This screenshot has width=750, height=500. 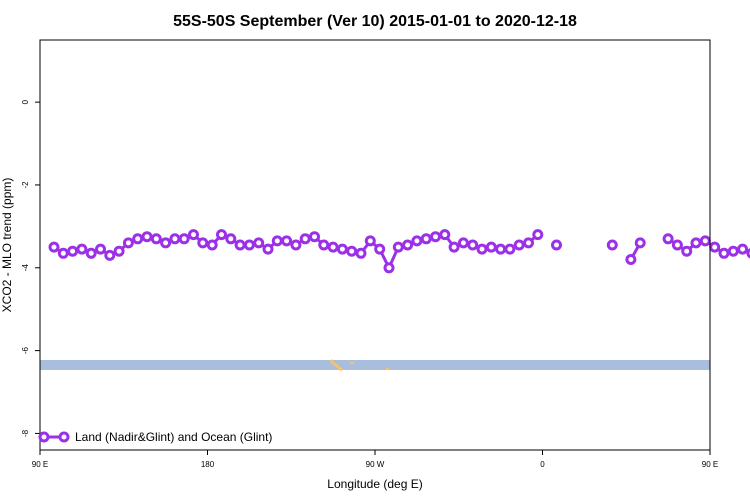 I want to click on legend: Land (Nadir&Glint) and Ocean (Glint), so click(x=155, y=437).